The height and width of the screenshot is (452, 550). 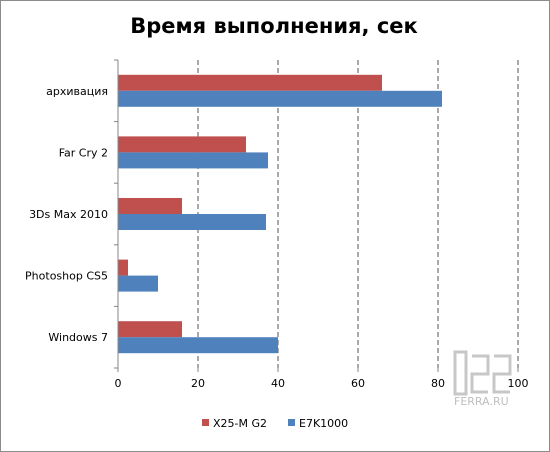 I want to click on category-label-1: Far Cry 2, so click(x=83, y=152).